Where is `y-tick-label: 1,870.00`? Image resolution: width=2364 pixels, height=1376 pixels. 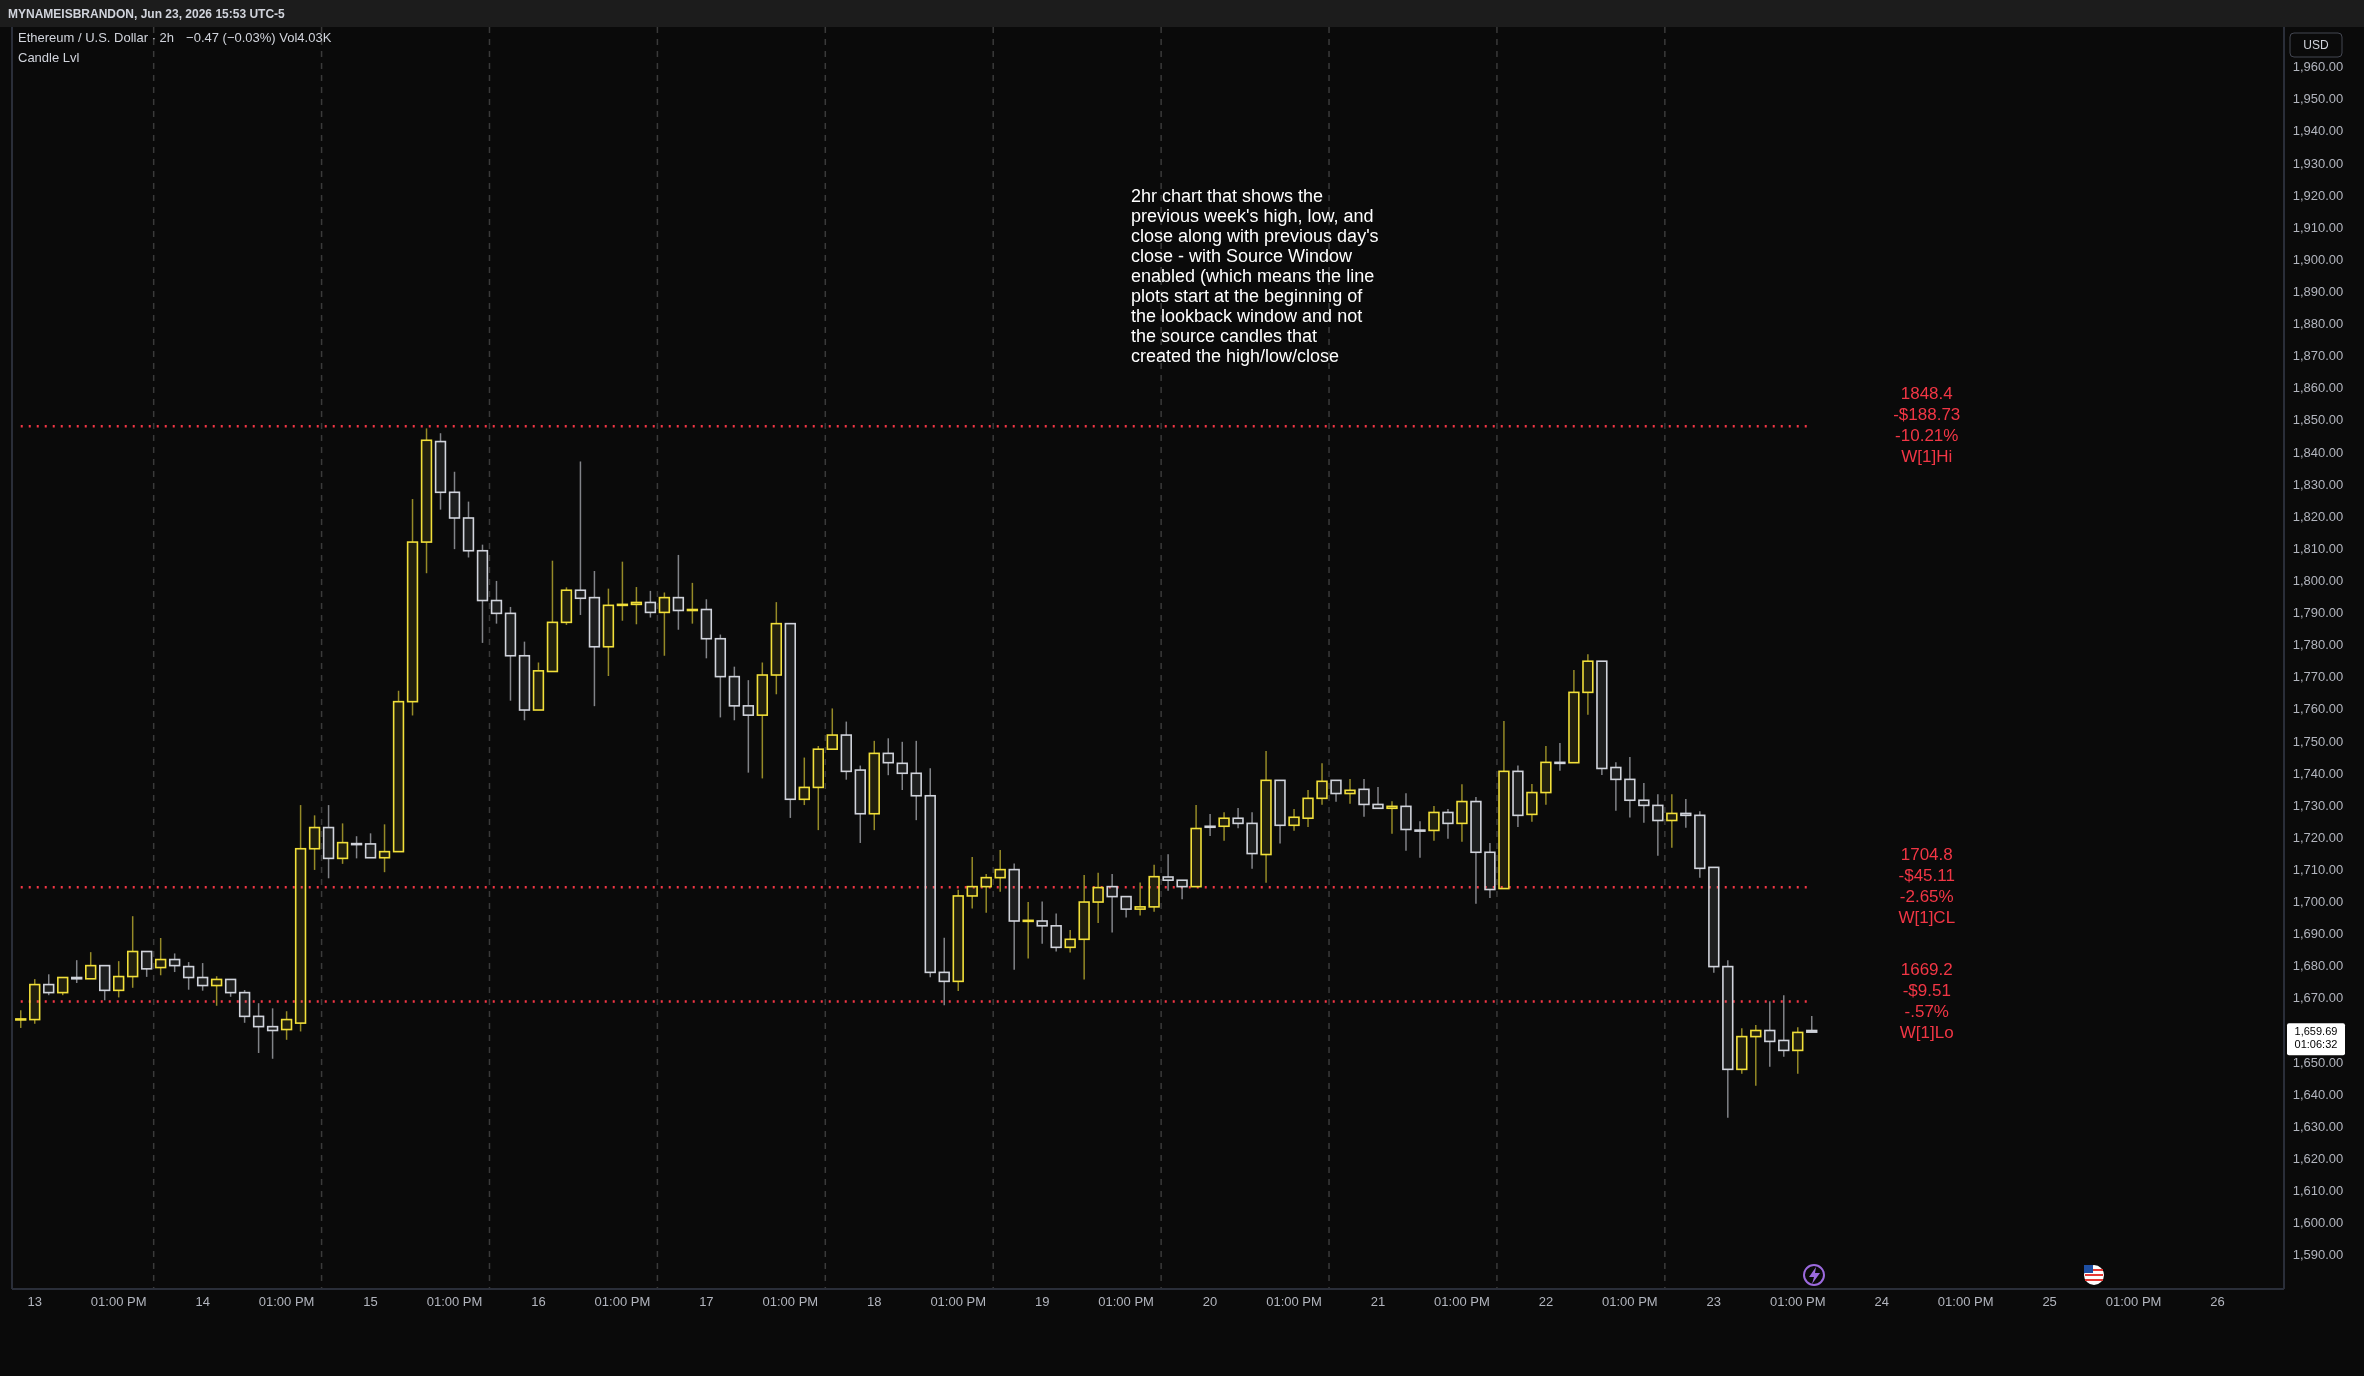 y-tick-label: 1,870.00 is located at coordinates (2318, 356).